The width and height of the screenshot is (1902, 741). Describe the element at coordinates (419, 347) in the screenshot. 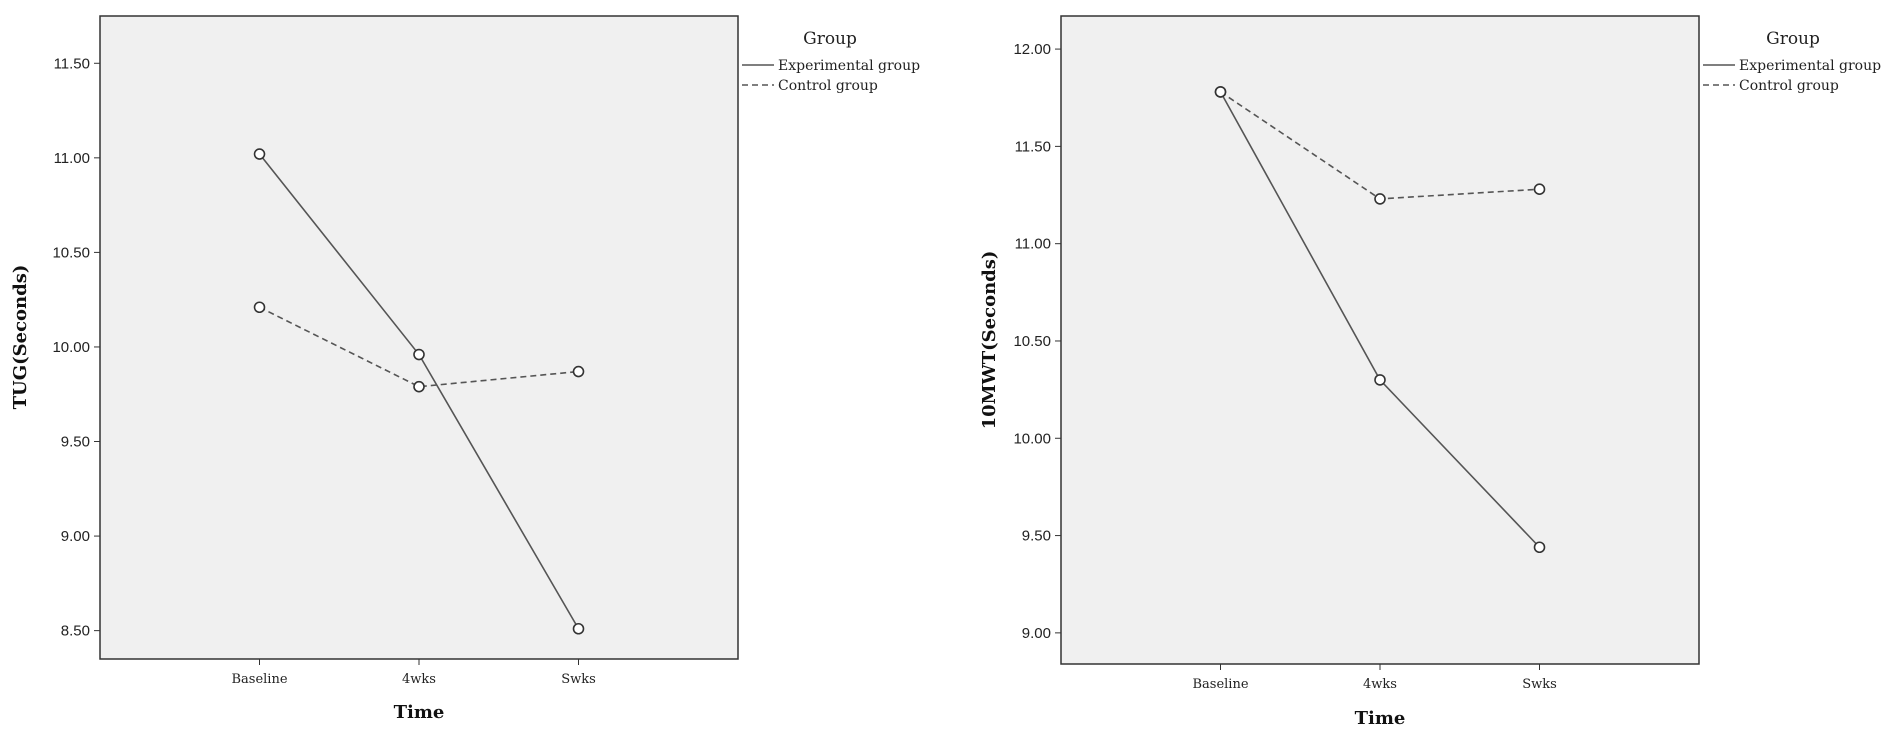

I see `series-line-control-group` at that location.